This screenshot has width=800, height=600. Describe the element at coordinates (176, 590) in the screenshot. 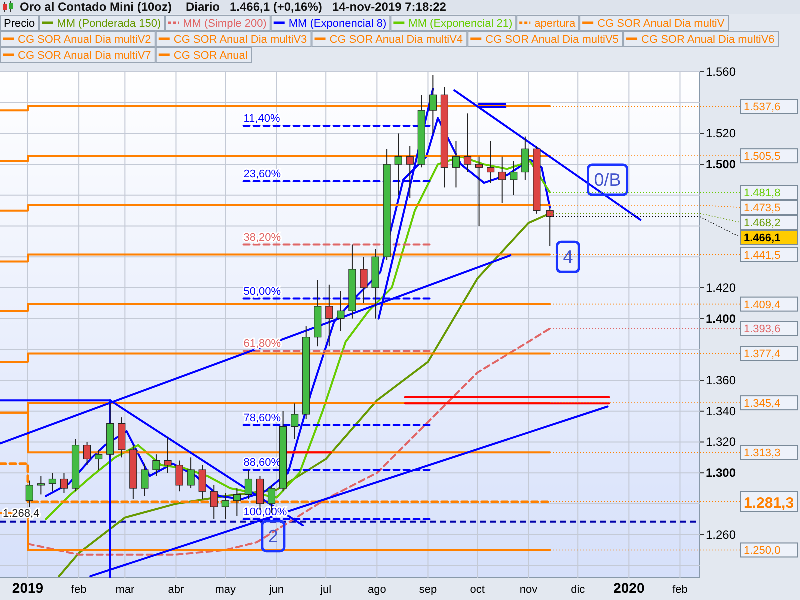

I see `x-tick-label: abr` at that location.